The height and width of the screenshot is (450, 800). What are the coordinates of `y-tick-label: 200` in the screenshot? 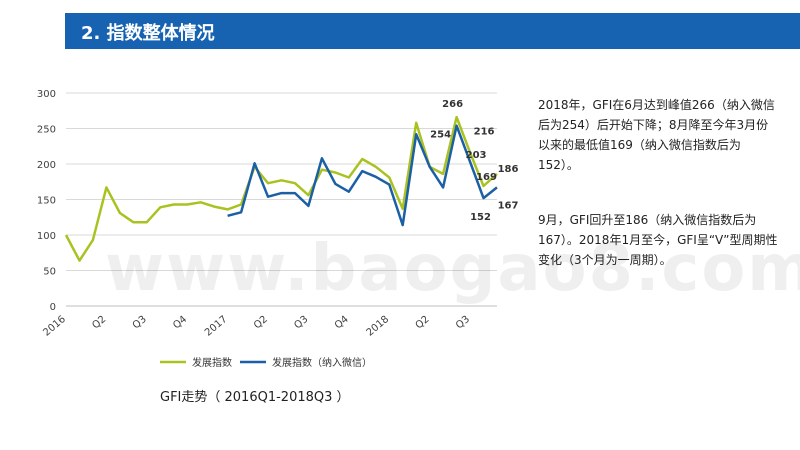 It's located at (46, 165).